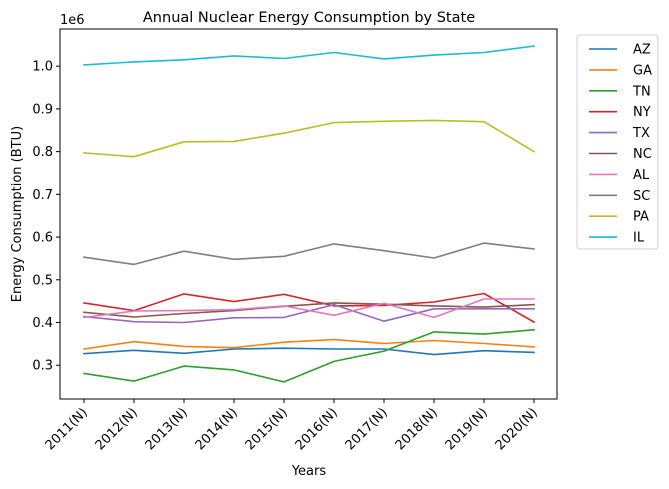 This screenshot has width=669, height=489. What do you see at coordinates (309, 138) in the screenshot?
I see `series-line-pa` at bounding box center [309, 138].